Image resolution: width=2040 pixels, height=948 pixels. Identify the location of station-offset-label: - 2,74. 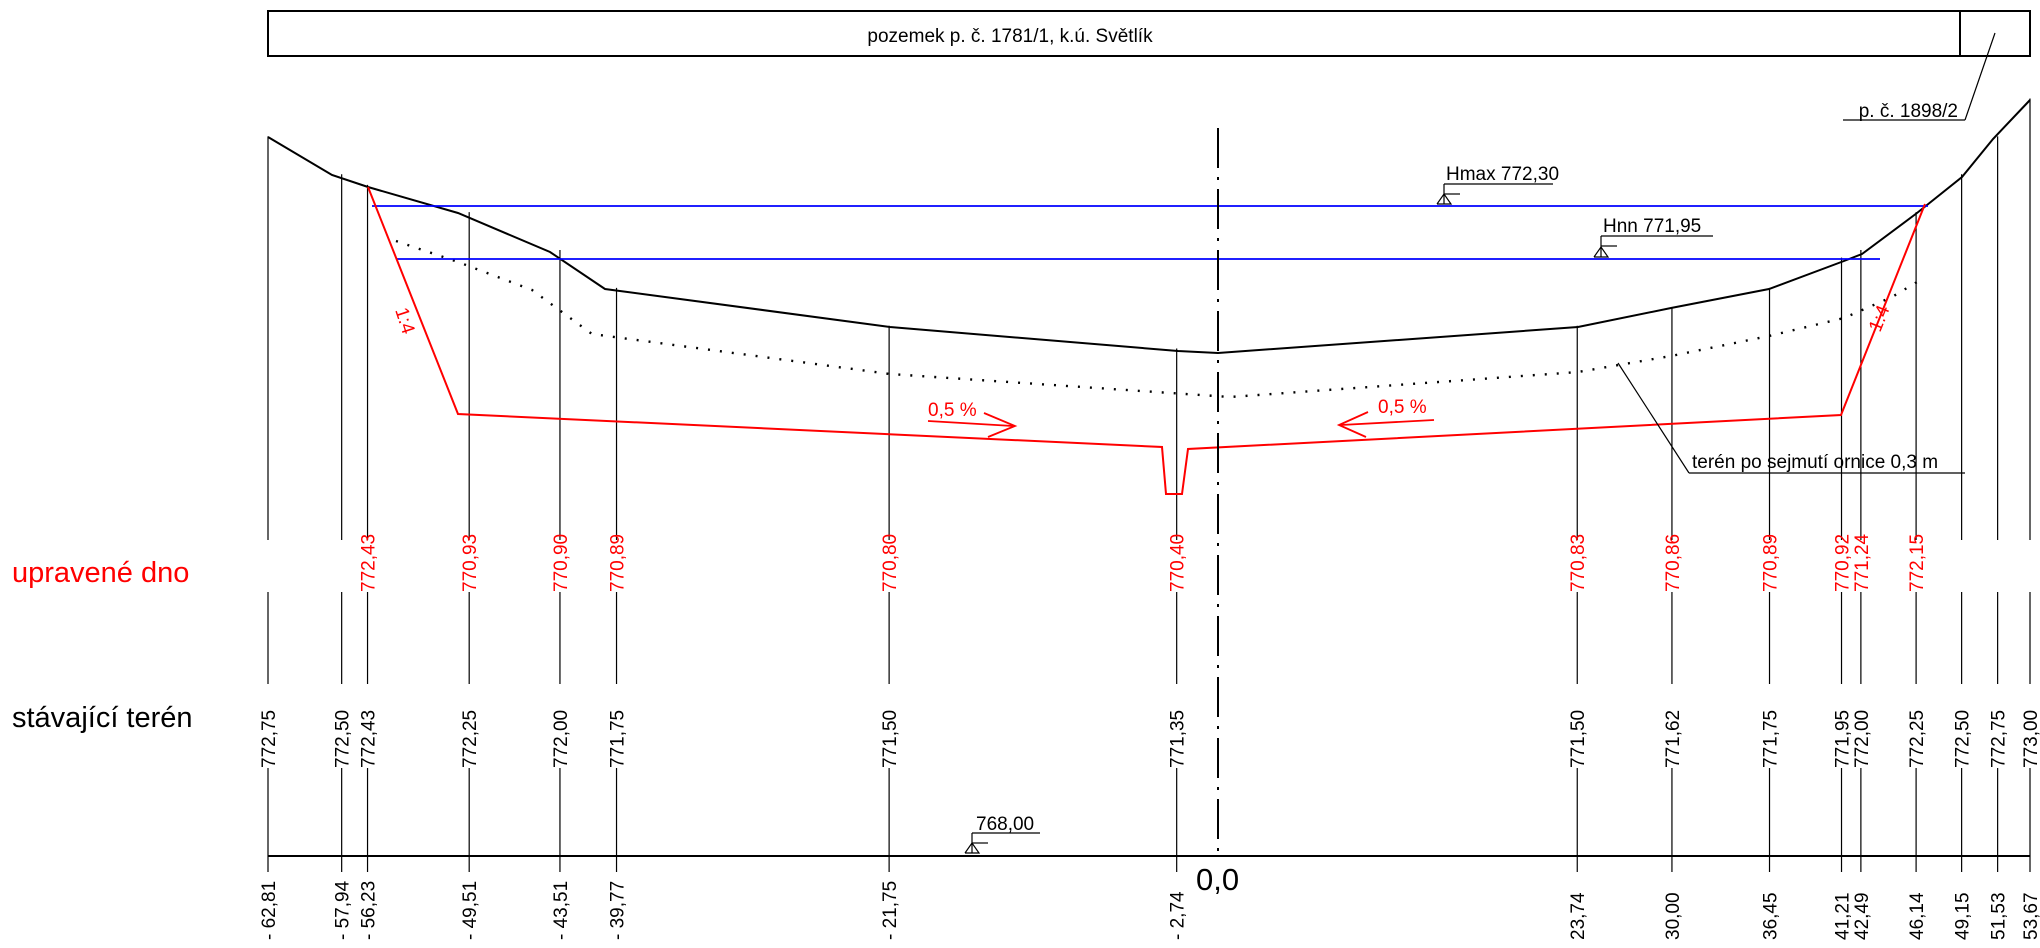
(1178, 915).